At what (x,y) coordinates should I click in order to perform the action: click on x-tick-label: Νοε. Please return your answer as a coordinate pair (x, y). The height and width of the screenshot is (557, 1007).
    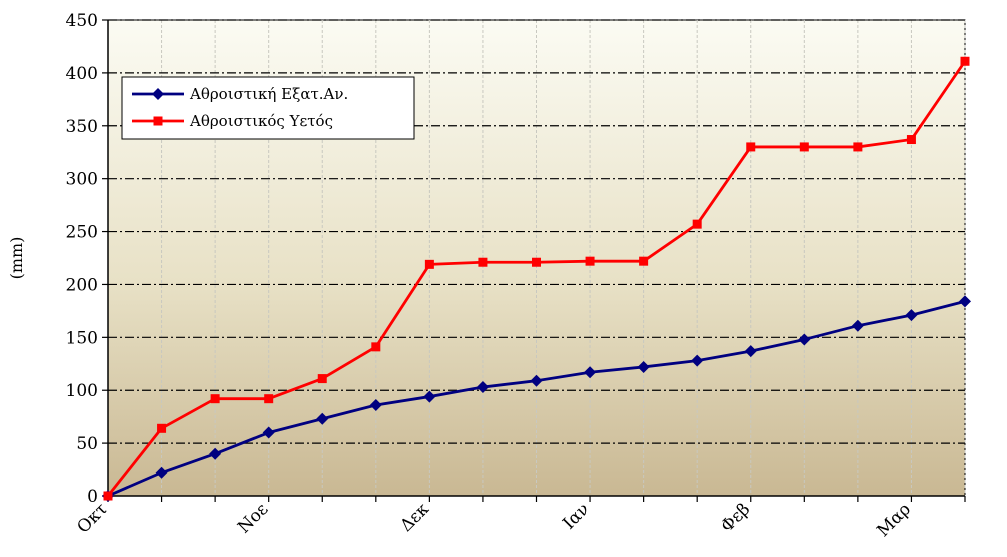
    Looking at the image, I should click on (253, 518).